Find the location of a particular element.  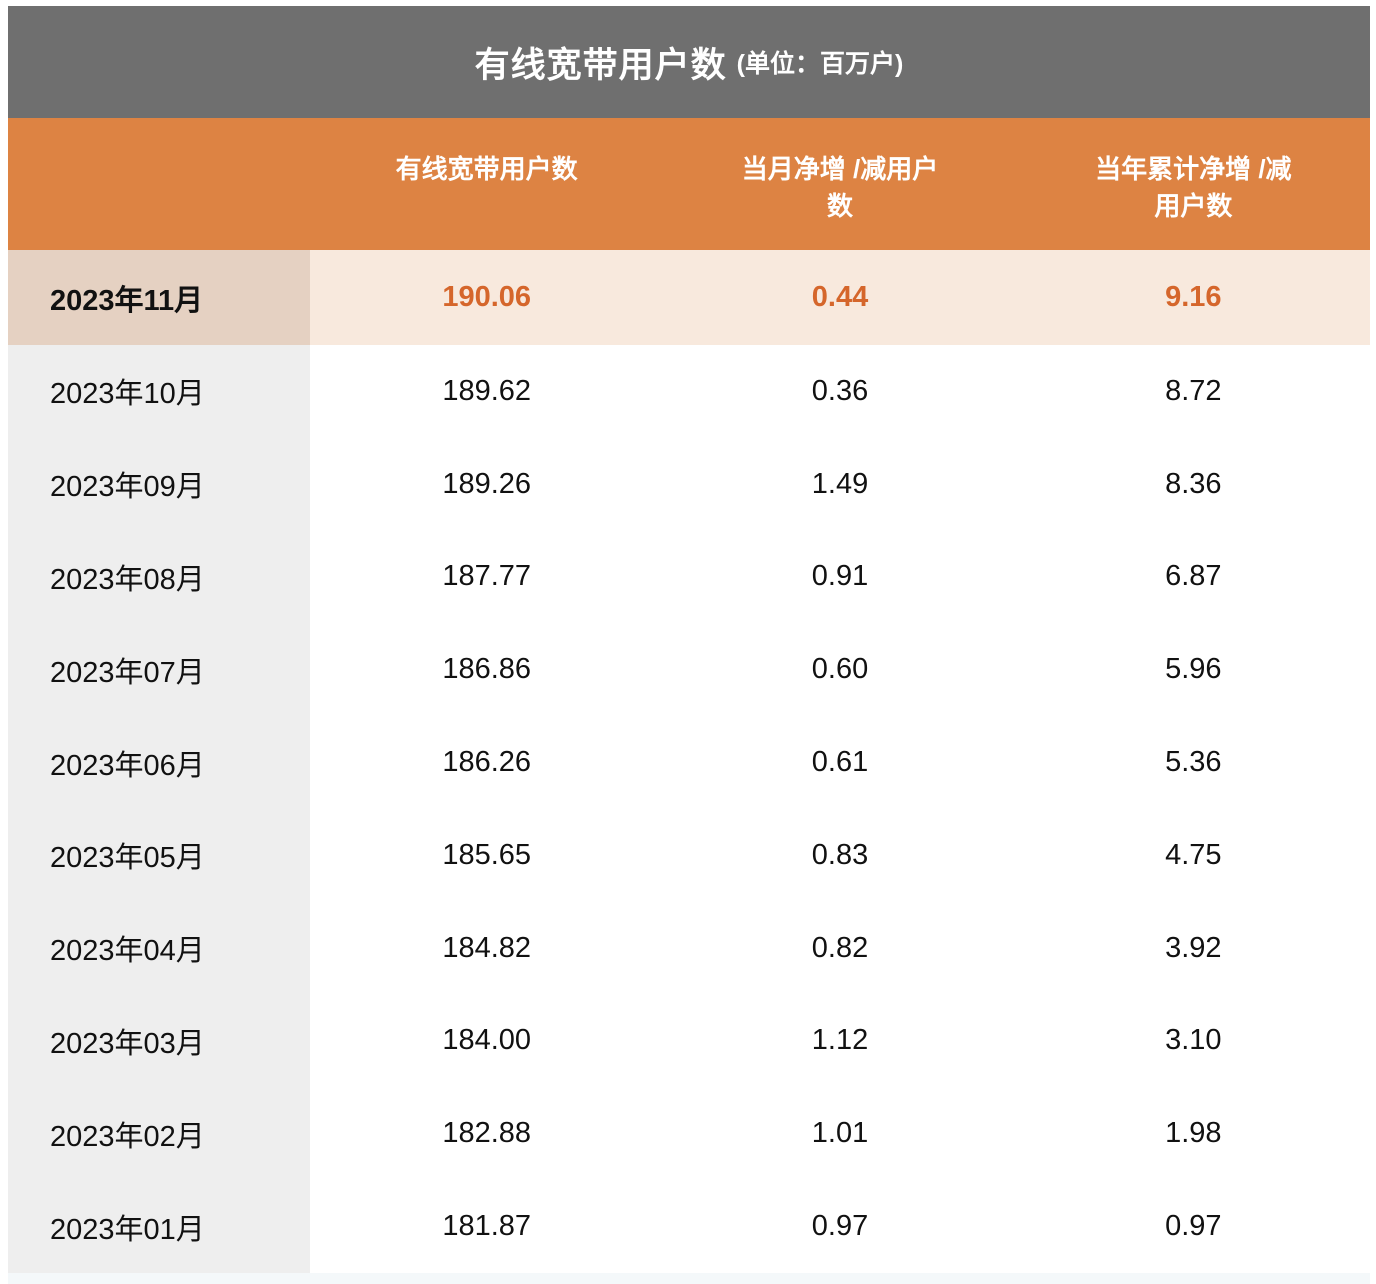

table-row: 2023年10月 189.62 0.36 8.72 is located at coordinates (689, 391).